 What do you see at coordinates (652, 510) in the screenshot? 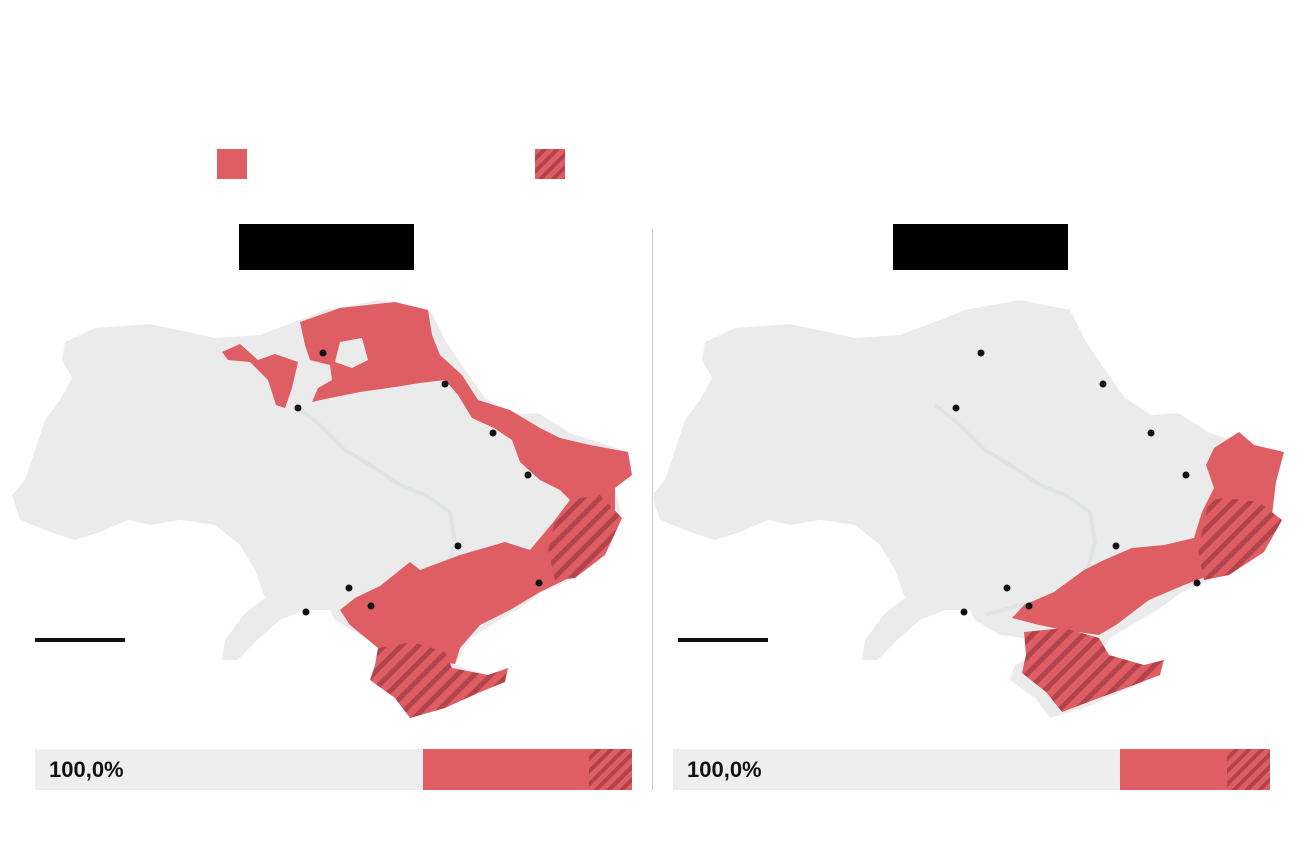
I see `panel-divider` at bounding box center [652, 510].